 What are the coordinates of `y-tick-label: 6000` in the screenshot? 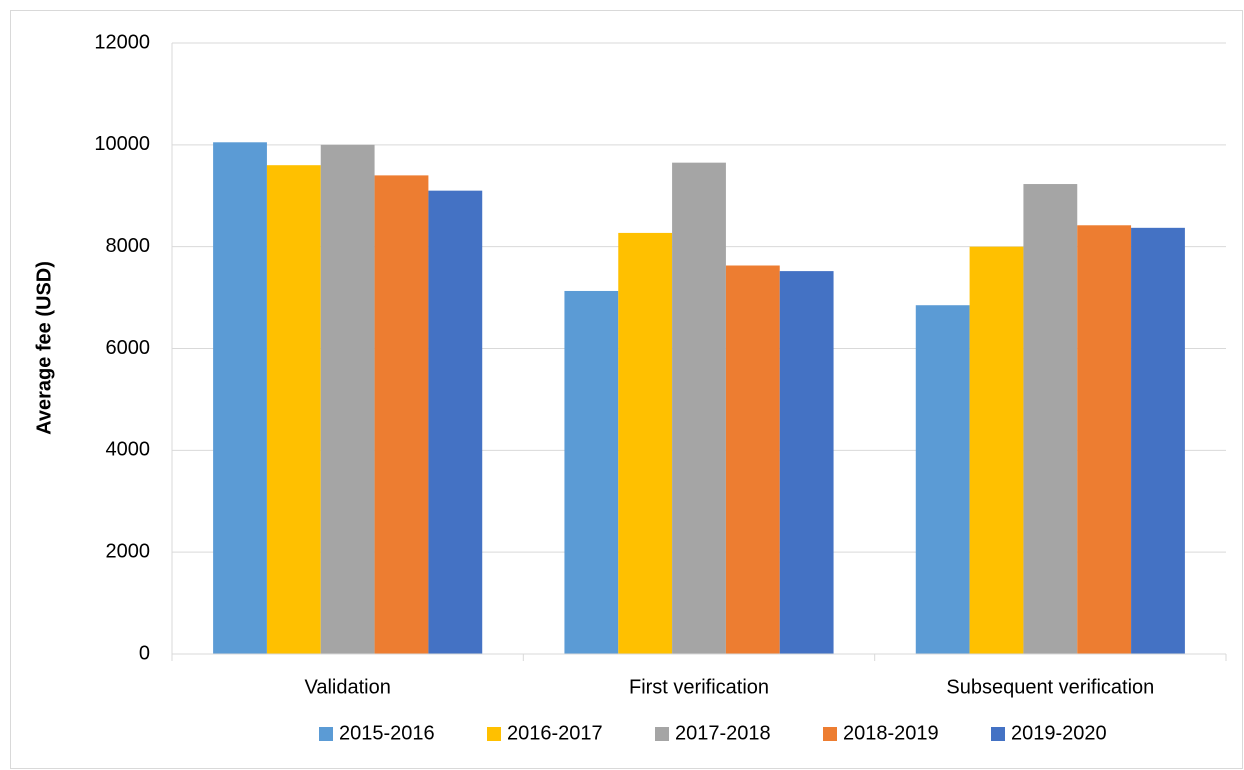 It's located at (128, 348).